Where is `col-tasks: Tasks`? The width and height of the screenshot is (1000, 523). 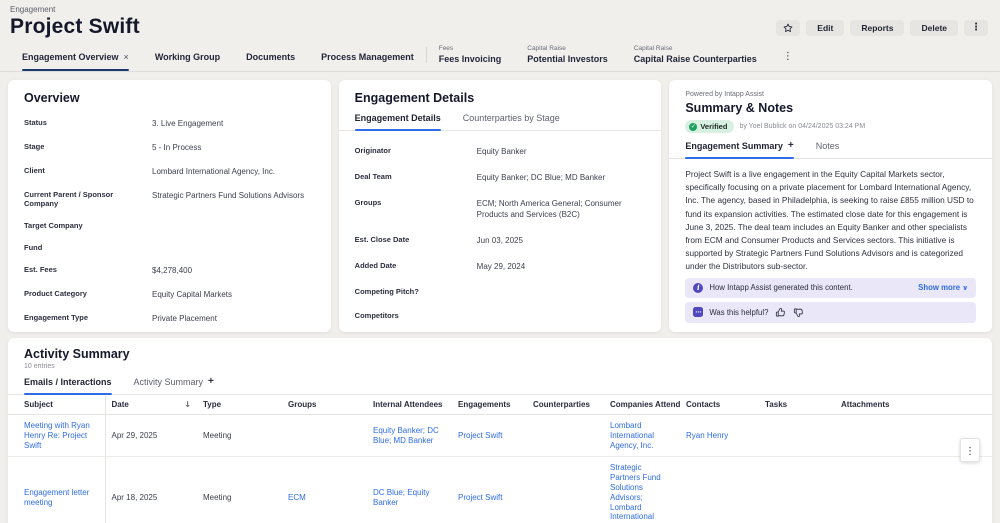
col-tasks: Tasks is located at coordinates (797, 405).